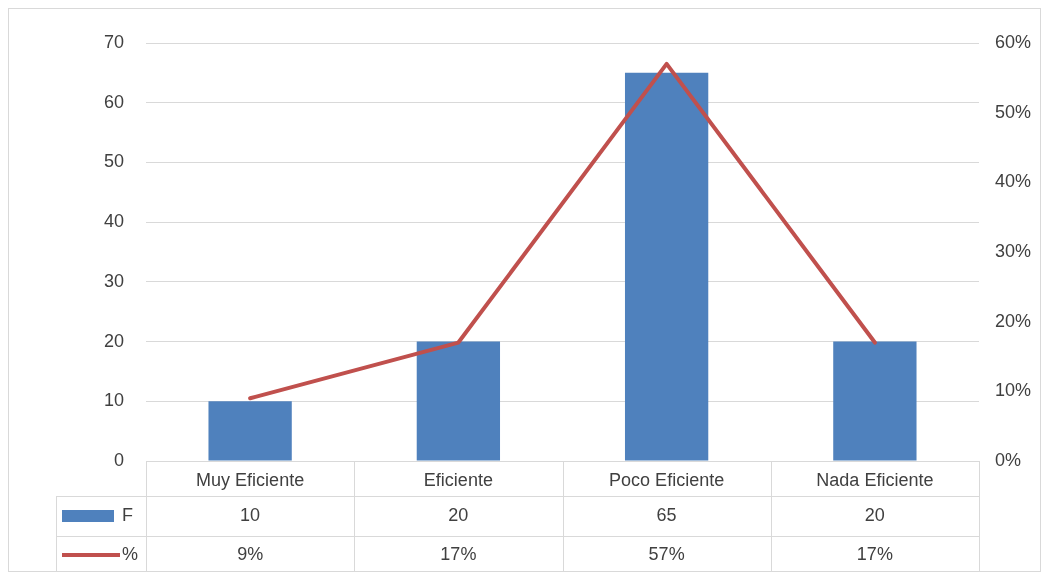  What do you see at coordinates (1008, 459) in the screenshot?
I see `y2-tick-label: 0%` at bounding box center [1008, 459].